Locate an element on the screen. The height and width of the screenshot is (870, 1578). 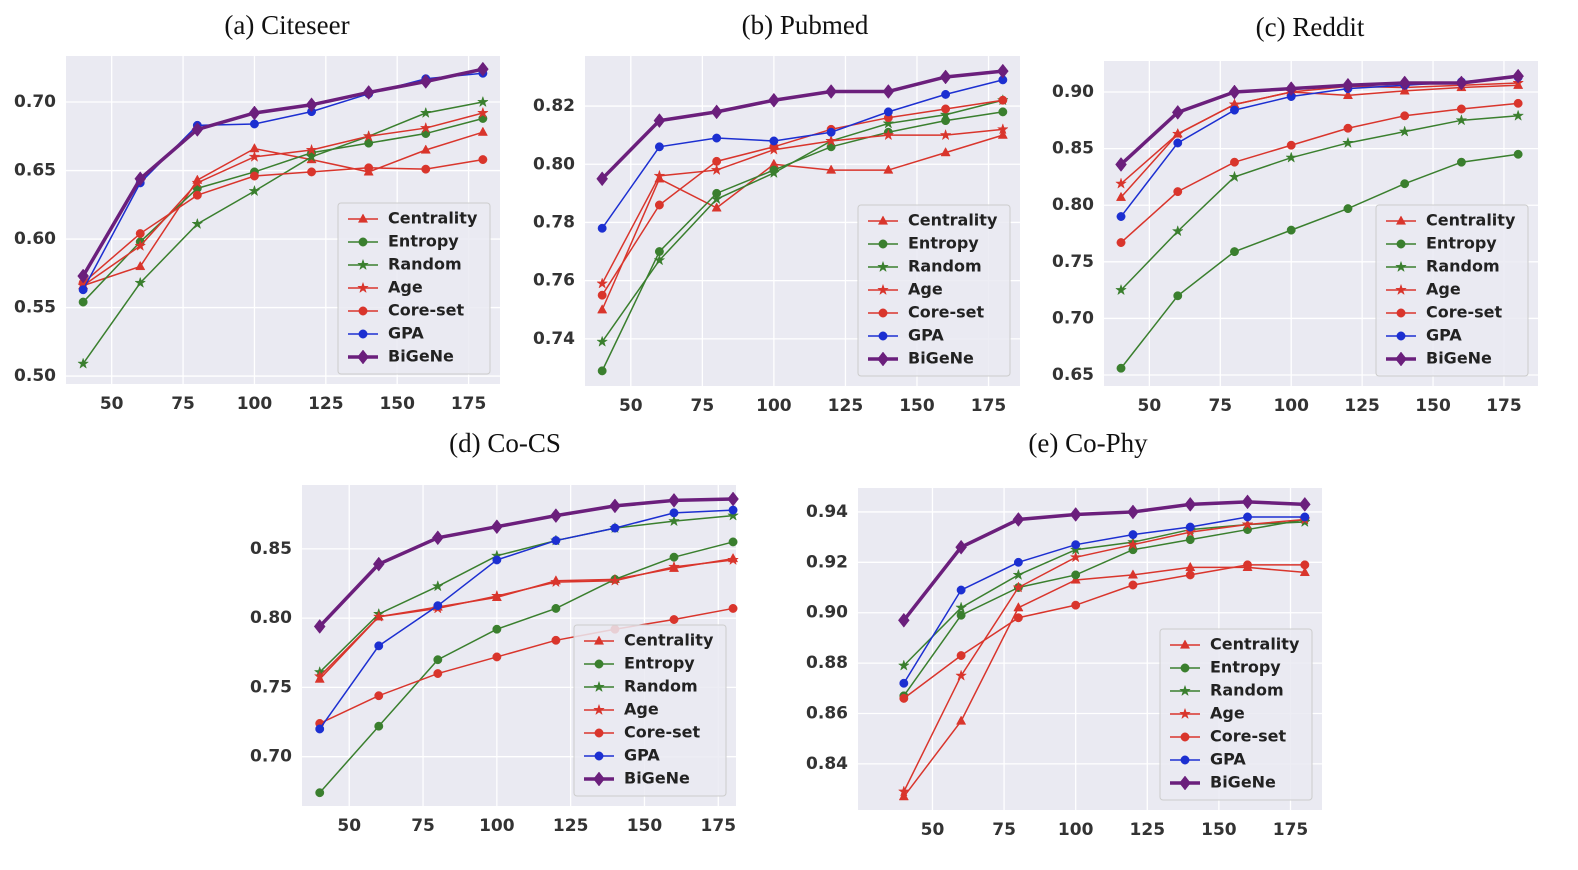
x-tick-label: 125 is located at coordinates (846, 406).